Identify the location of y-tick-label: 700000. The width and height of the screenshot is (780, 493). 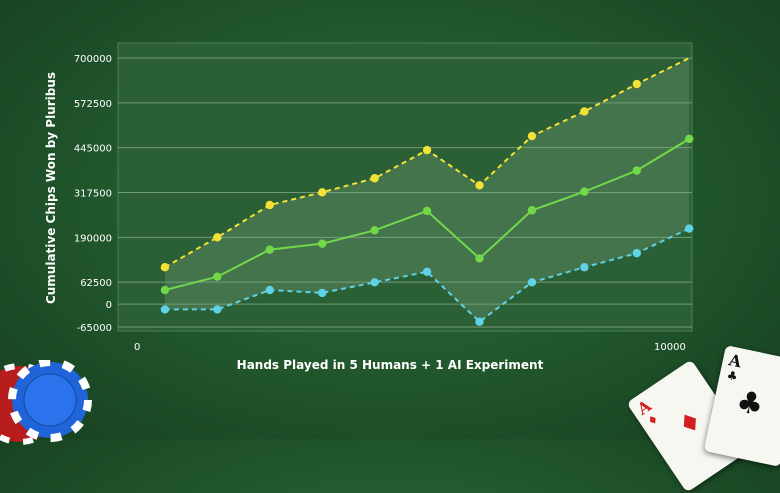
(93, 59).